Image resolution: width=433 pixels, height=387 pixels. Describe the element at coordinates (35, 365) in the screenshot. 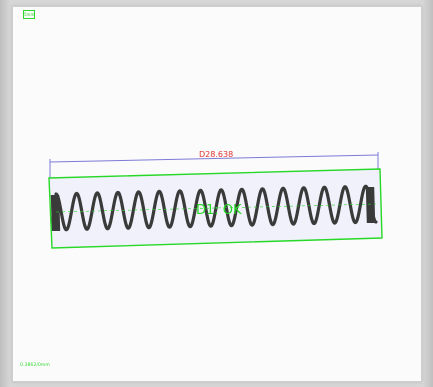

I see `scale-readout: 0.3862/0mm` at that location.